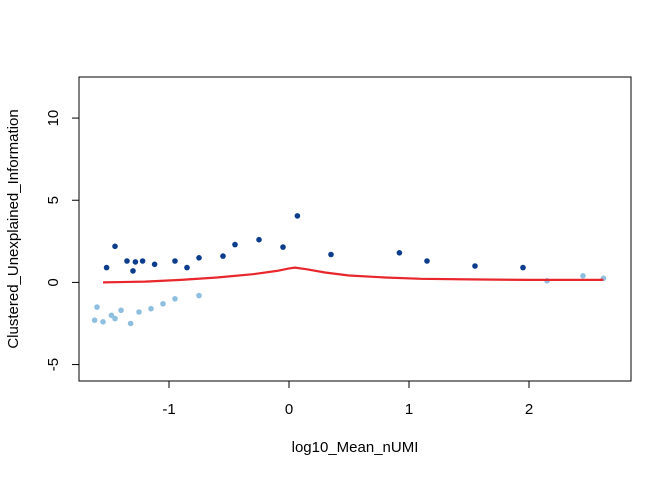 This screenshot has width=672, height=480. I want to click on fit-line, so click(353, 275).